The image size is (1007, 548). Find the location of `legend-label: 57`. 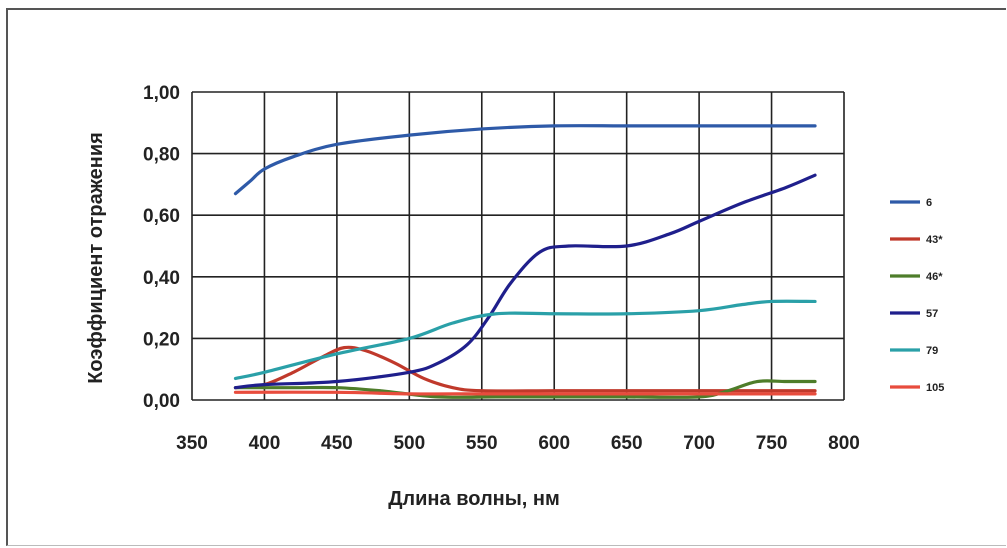

legend-label: 57 is located at coordinates (932, 314).